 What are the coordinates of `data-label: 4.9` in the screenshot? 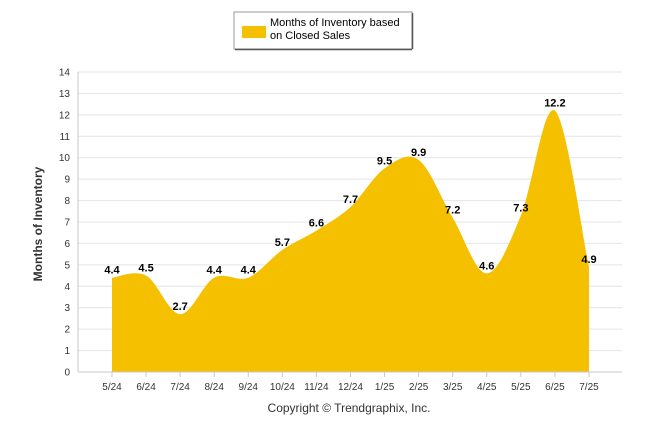 It's located at (588, 260).